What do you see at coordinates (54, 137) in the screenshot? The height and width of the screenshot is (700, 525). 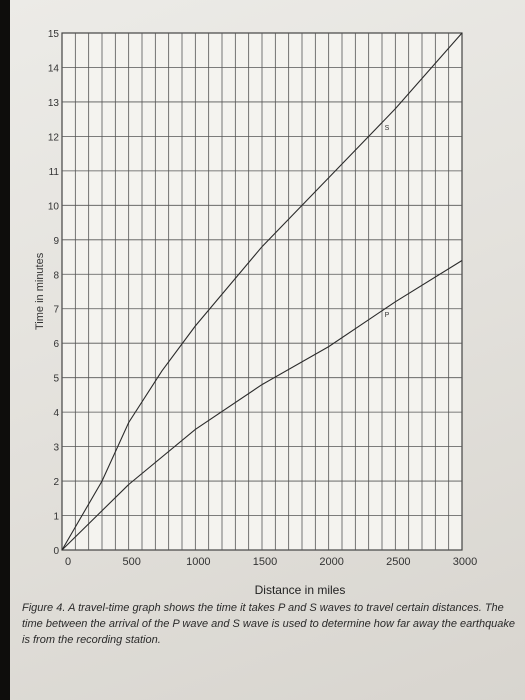 I see `y-tick-label: 12` at bounding box center [54, 137].